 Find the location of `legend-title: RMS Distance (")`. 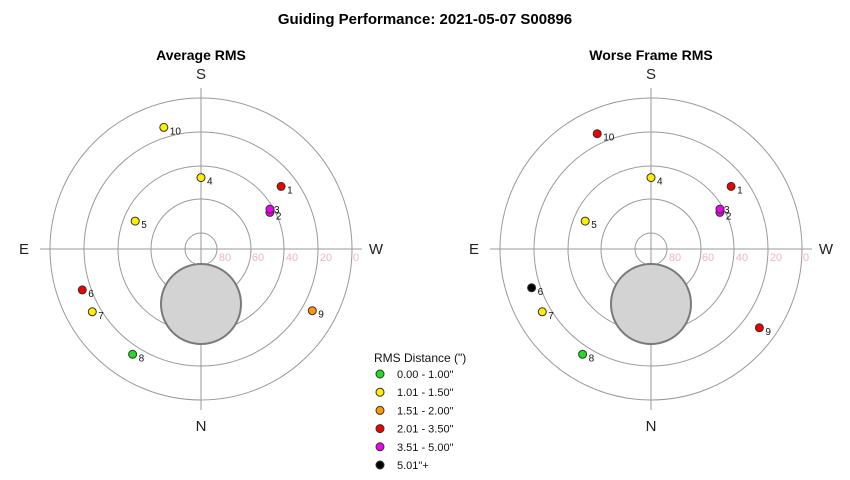

legend-title: RMS Distance (") is located at coordinates (420, 358).